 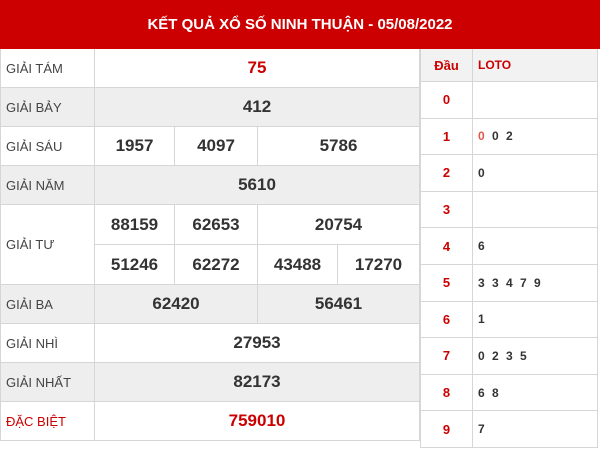 I want to click on loto-values: 7, so click(x=482, y=429).